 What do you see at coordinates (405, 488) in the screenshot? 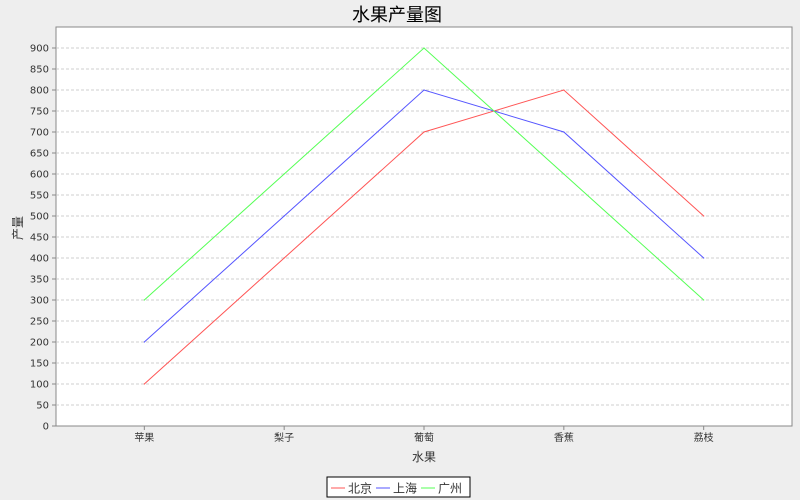
I see `legend-label: 上海` at bounding box center [405, 488].